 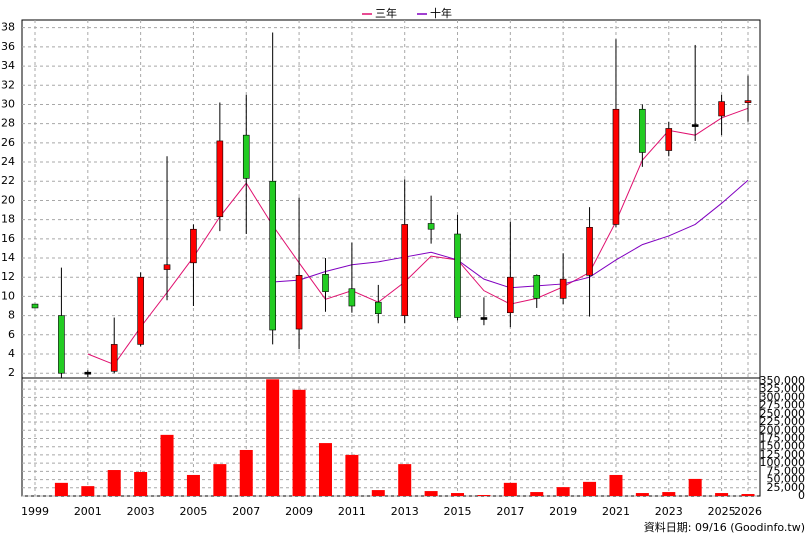 I want to click on y2-tick-label: 125,000, so click(x=783, y=454).